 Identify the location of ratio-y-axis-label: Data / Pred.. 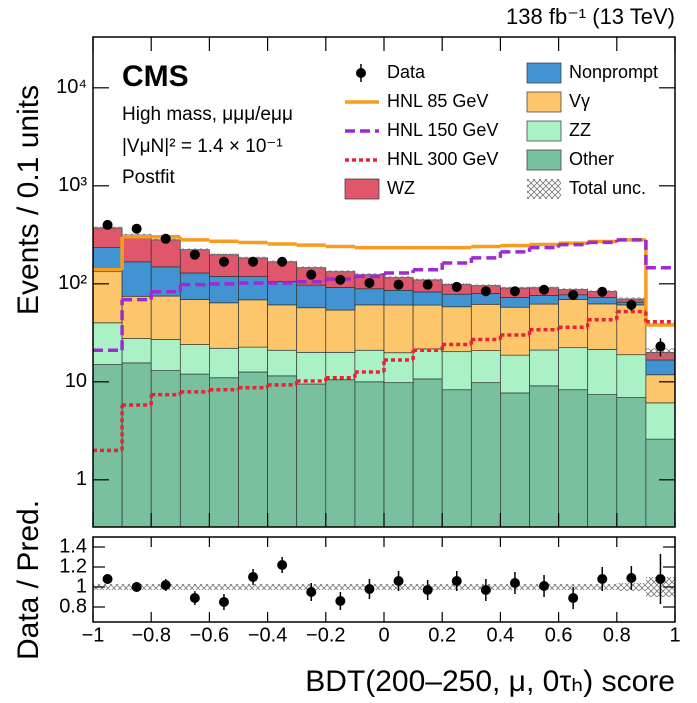
(28, 580).